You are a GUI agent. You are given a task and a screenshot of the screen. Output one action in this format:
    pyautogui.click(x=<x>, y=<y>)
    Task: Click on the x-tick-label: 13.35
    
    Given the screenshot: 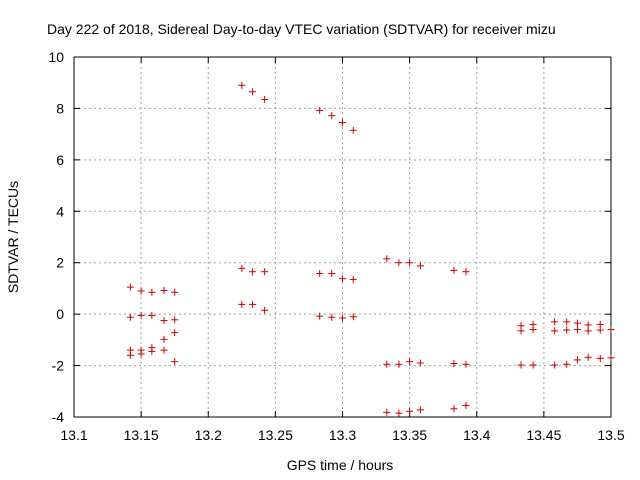 What is the action you would take?
    pyautogui.click(x=409, y=435)
    